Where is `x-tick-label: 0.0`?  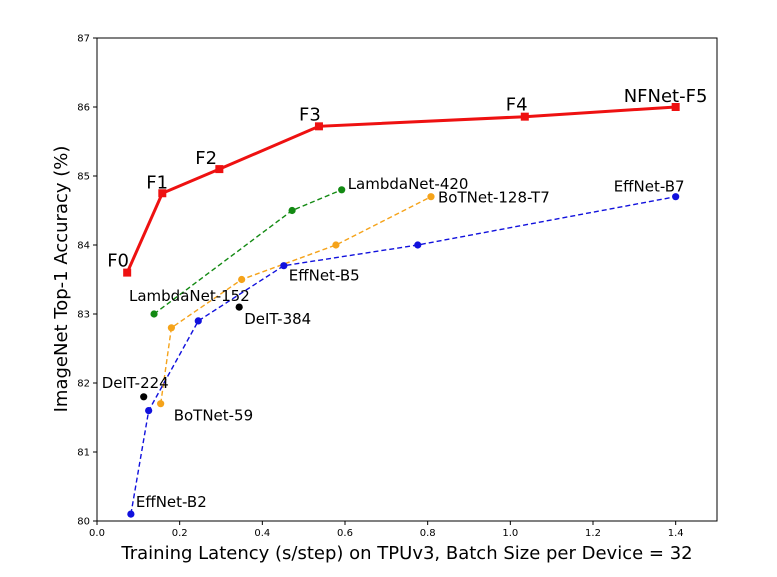
x-tick-label: 0.0 is located at coordinates (97, 533).